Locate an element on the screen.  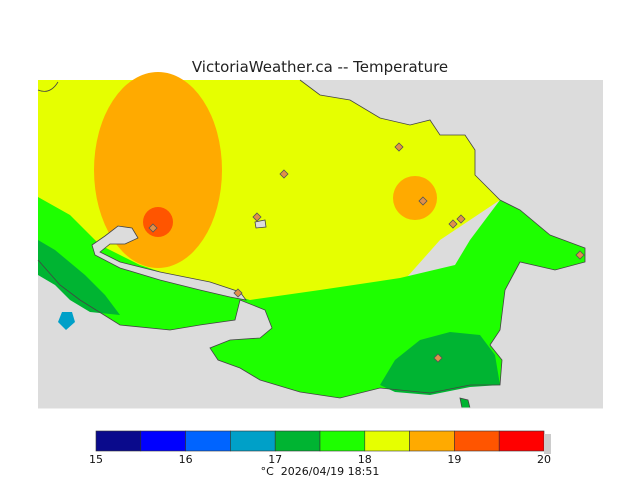
lake-northwest is located at coordinates (48, 86).